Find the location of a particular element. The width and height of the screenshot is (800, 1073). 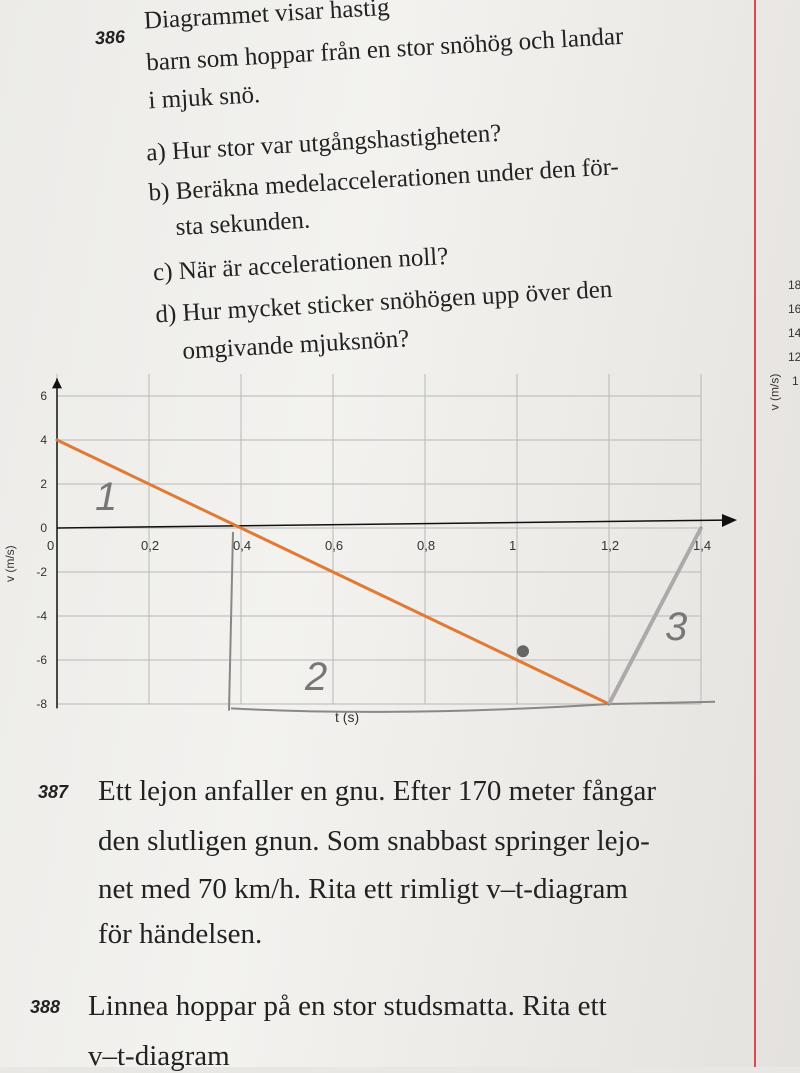

handwritten-mark: 2 is located at coordinates (315, 677).